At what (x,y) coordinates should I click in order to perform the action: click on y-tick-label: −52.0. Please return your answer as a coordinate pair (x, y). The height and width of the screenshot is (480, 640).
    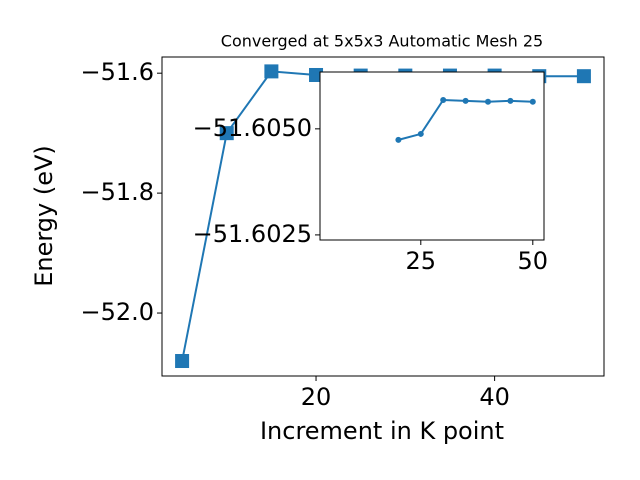
    Looking at the image, I should click on (117, 312).